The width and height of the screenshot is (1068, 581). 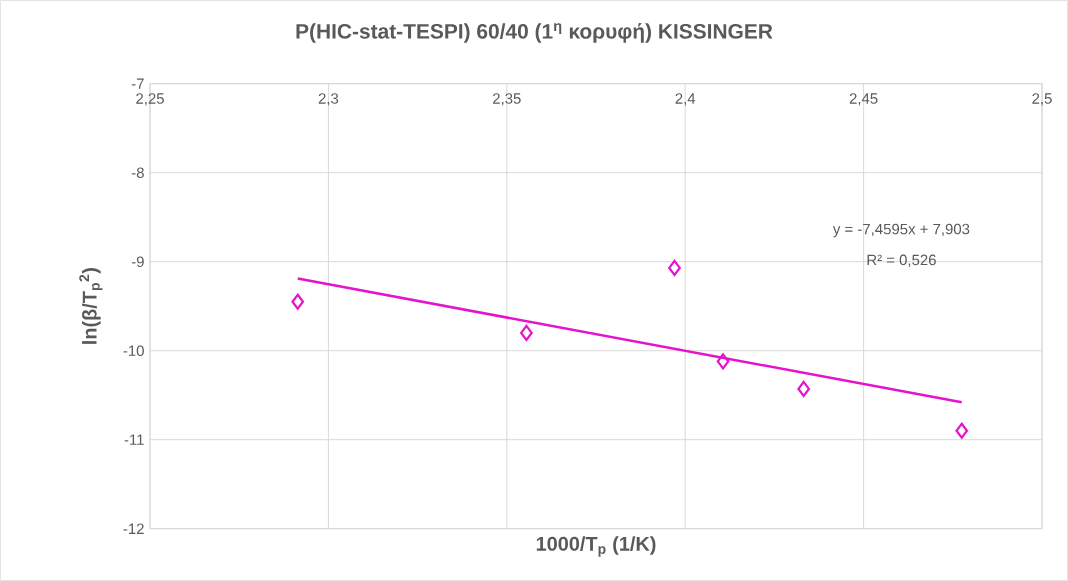 I want to click on x-tick-label: 2,4, so click(x=685, y=99).